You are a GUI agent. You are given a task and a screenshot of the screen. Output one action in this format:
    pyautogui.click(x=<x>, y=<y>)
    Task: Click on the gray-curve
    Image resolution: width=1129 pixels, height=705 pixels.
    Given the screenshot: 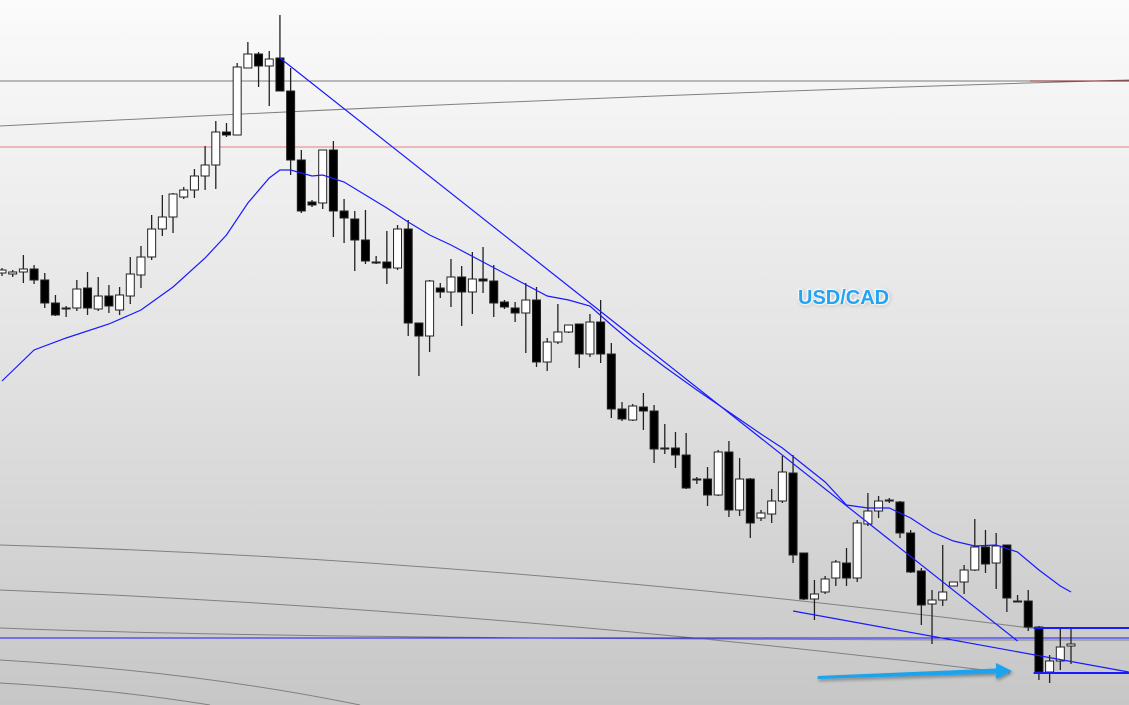 What is the action you would take?
    pyautogui.click(x=505, y=631)
    